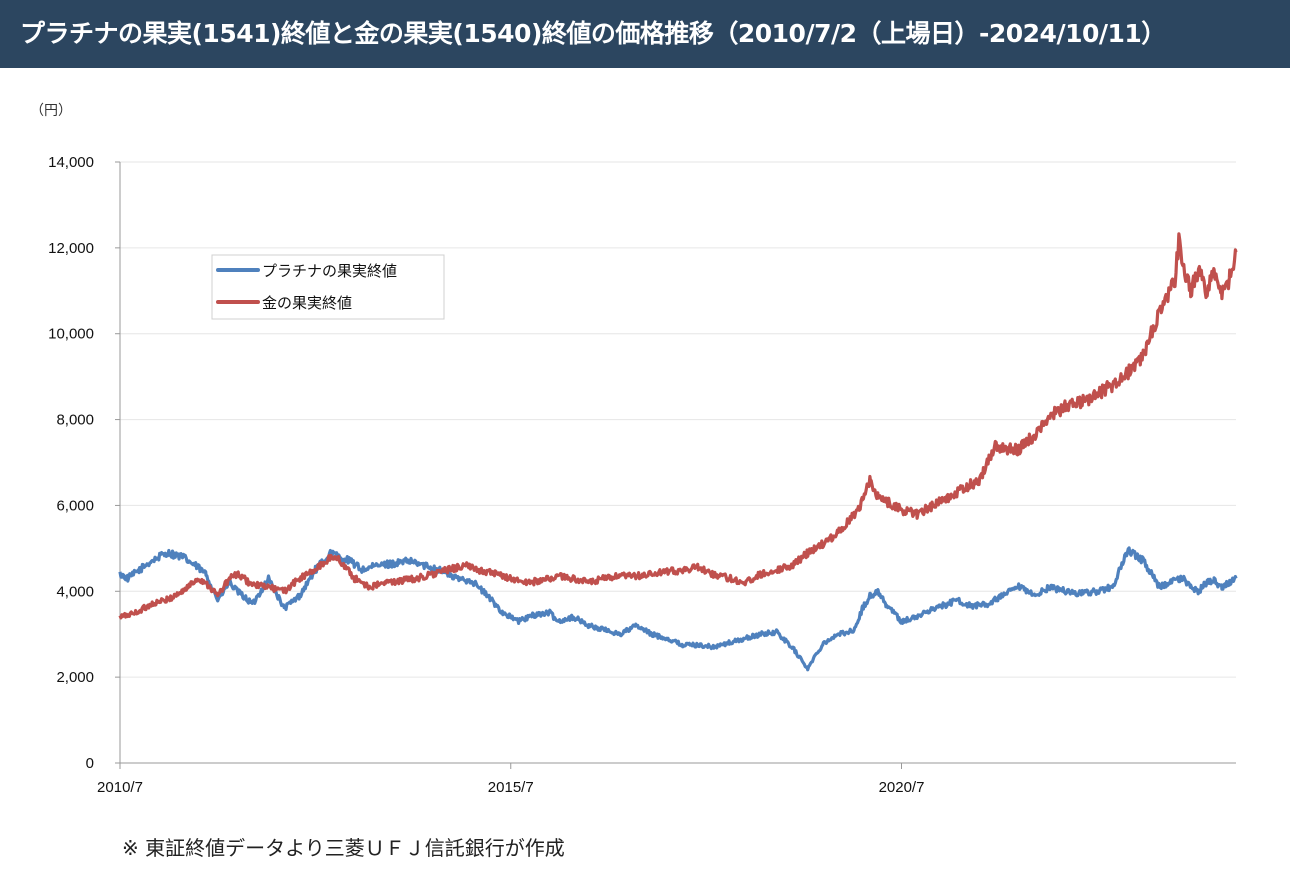  I want to click on y-tick-label: 8,000, so click(75, 420).